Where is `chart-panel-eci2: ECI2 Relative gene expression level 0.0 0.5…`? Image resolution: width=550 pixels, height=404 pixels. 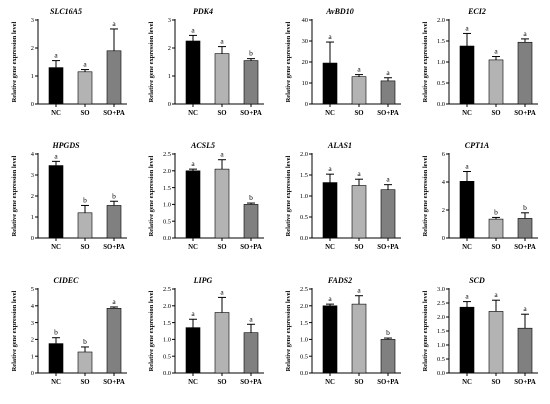
chart-panel-eci2: ECI2 Relative gene expression level 0.0 0.5… is located at coordinates (480, 62).